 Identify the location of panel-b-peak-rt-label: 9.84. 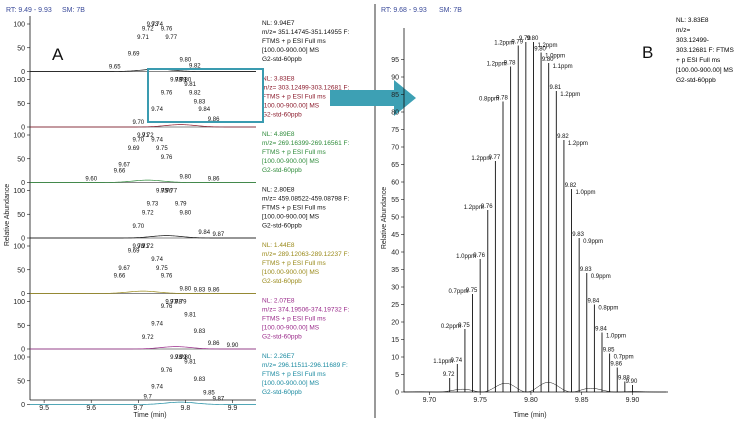
(601, 330).